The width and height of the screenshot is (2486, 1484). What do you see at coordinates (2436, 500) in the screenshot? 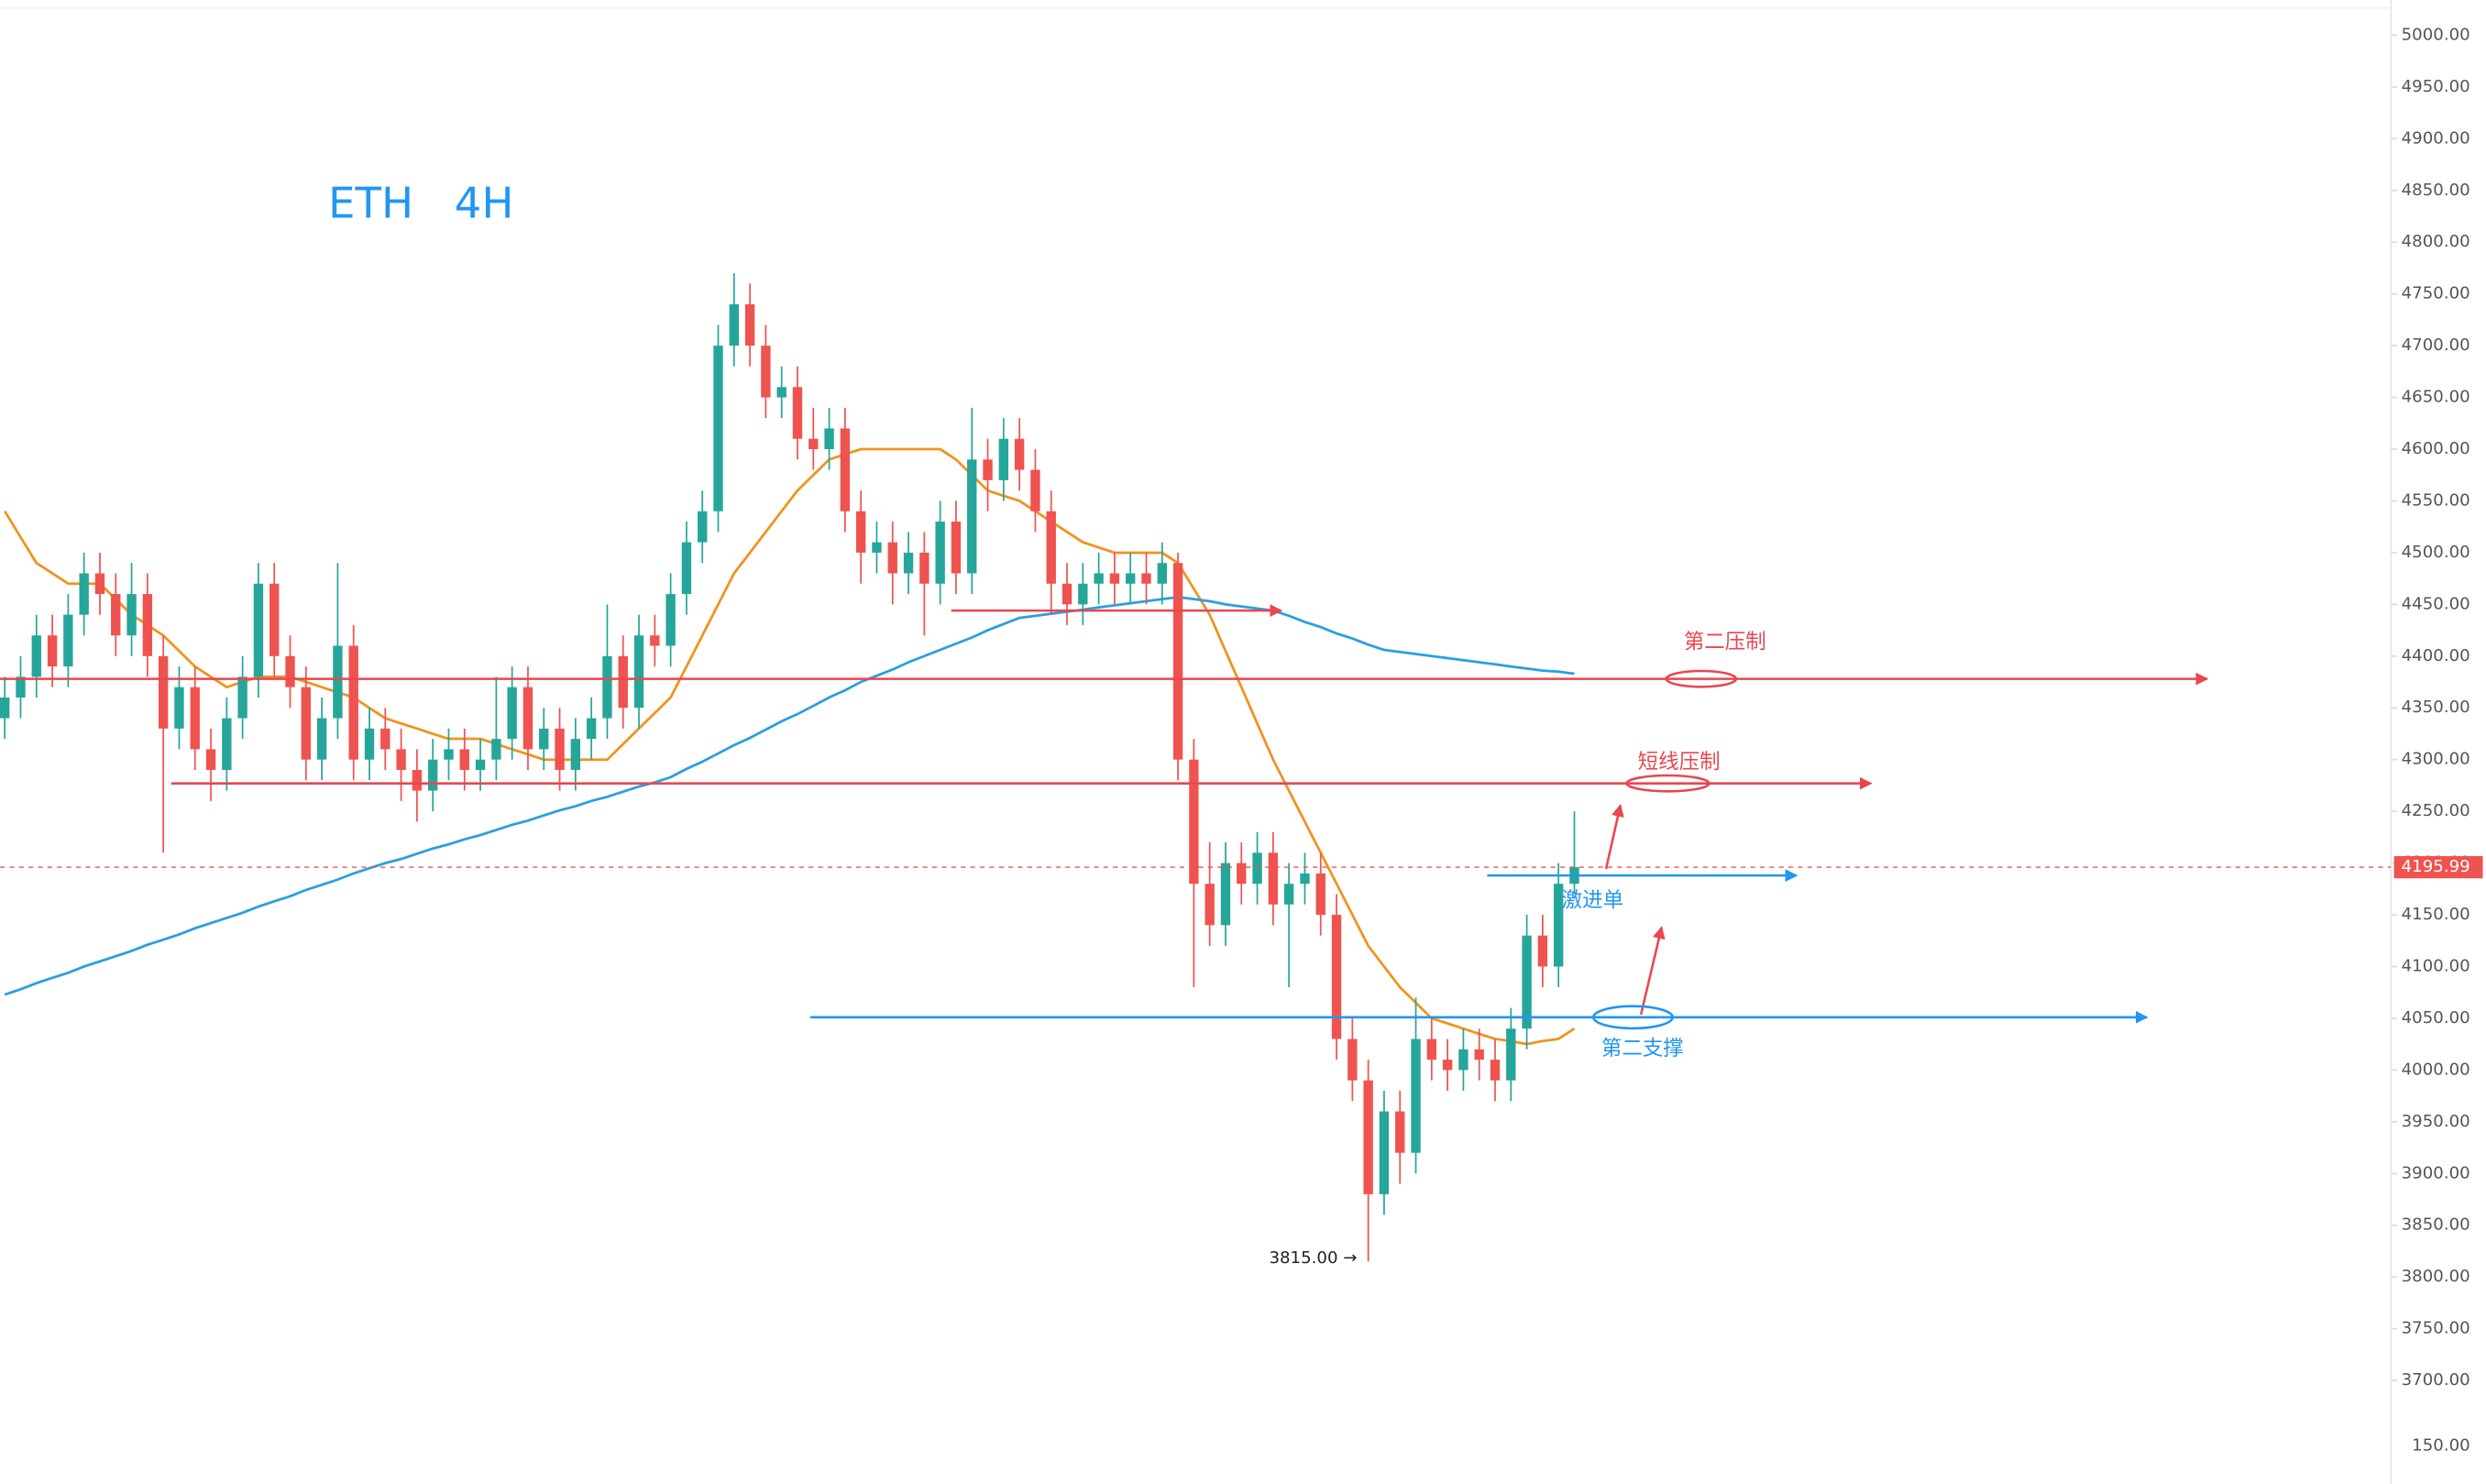
I see `y-tick-label: 4550.00` at bounding box center [2436, 500].